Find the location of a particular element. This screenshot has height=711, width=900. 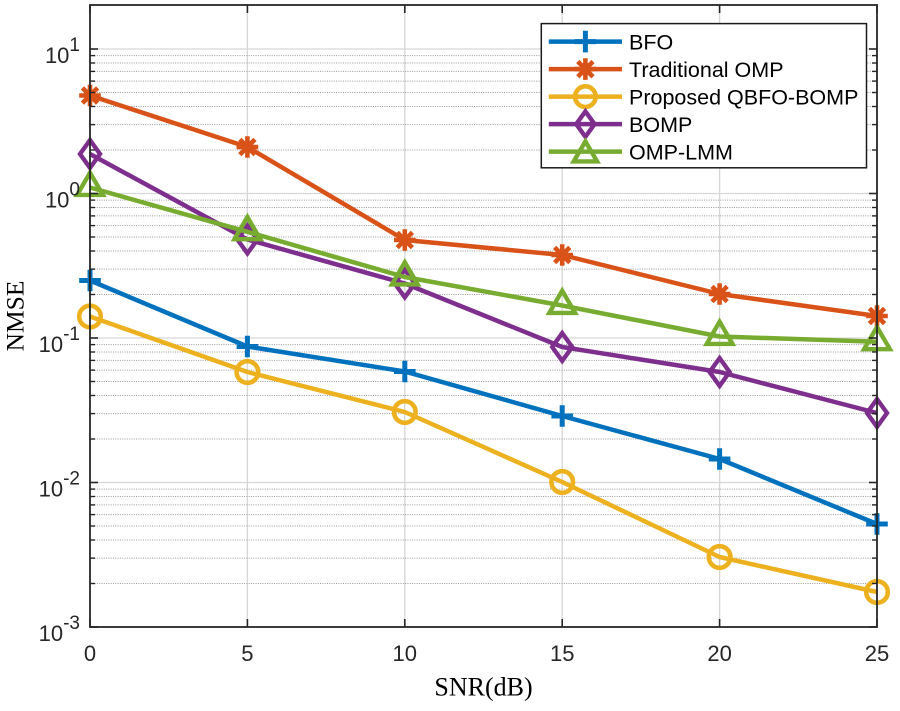

svg-text: BFO is located at coordinates (651, 42).